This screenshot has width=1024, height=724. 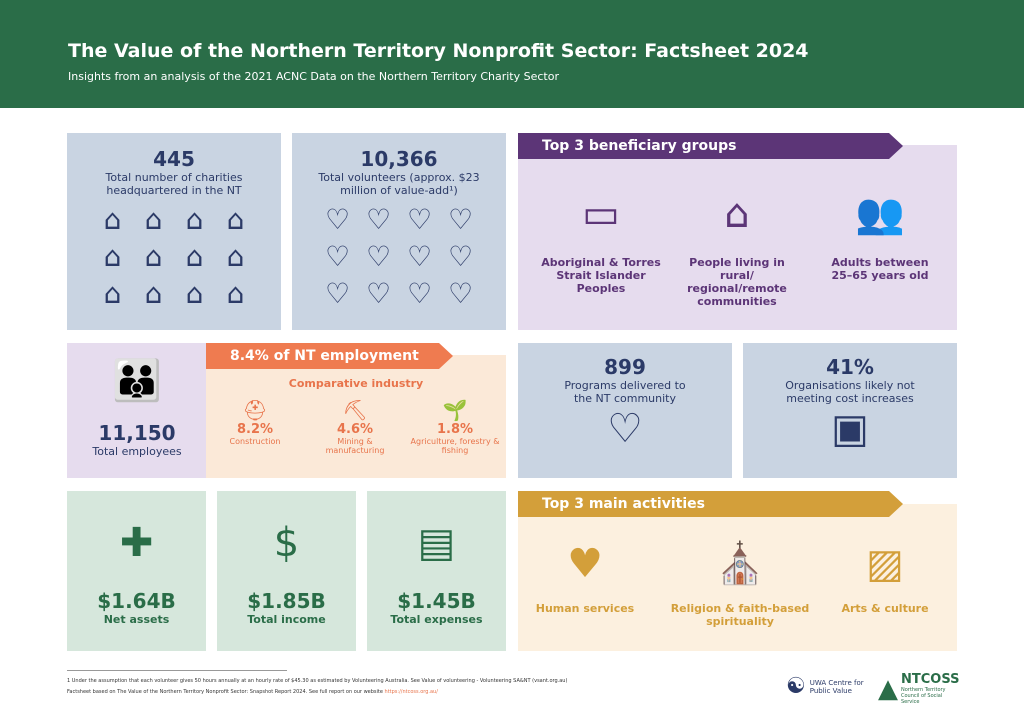 What do you see at coordinates (286, 619) in the screenshot?
I see `finance-label: Total income` at bounding box center [286, 619].